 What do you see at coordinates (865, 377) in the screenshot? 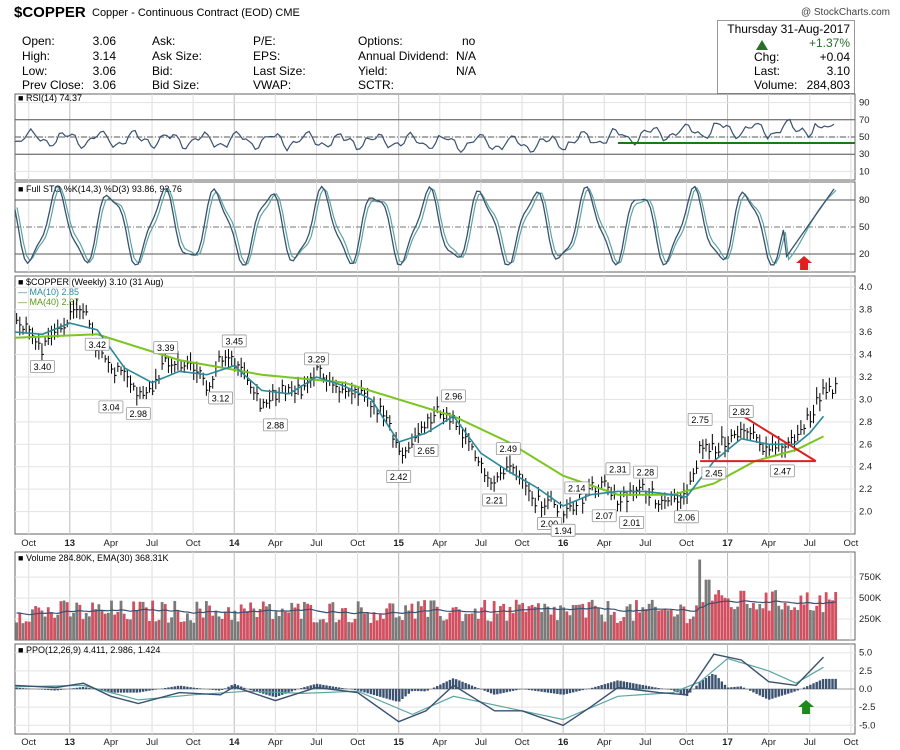
I see `y-tick-label: 3.2` at bounding box center [865, 377].